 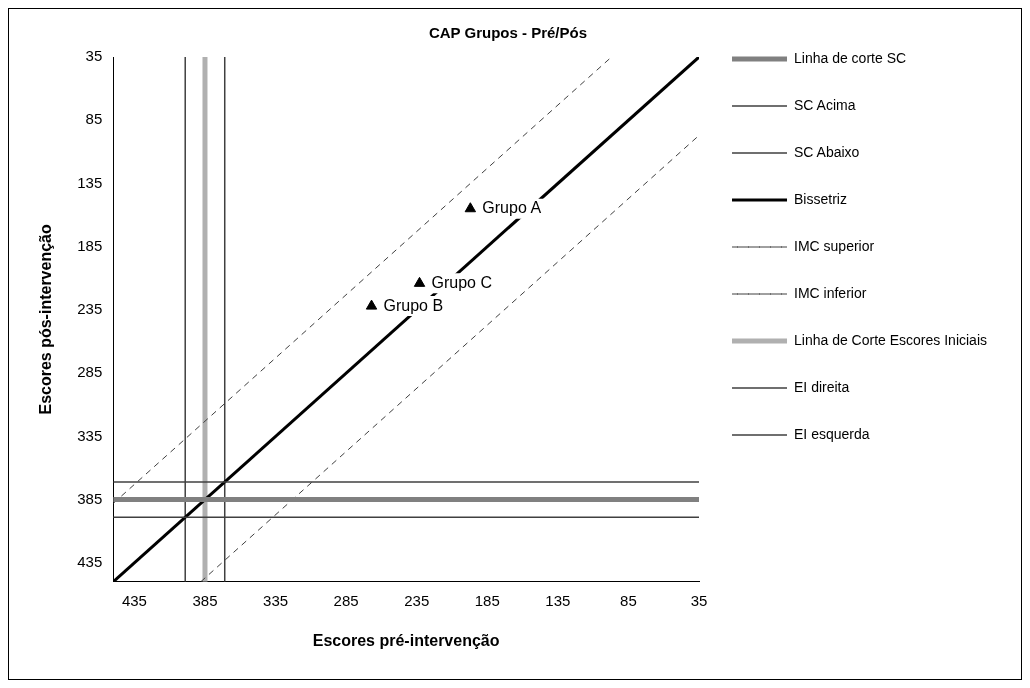 What do you see at coordinates (90, 372) in the screenshot?
I see `y-tick-label: 285` at bounding box center [90, 372].